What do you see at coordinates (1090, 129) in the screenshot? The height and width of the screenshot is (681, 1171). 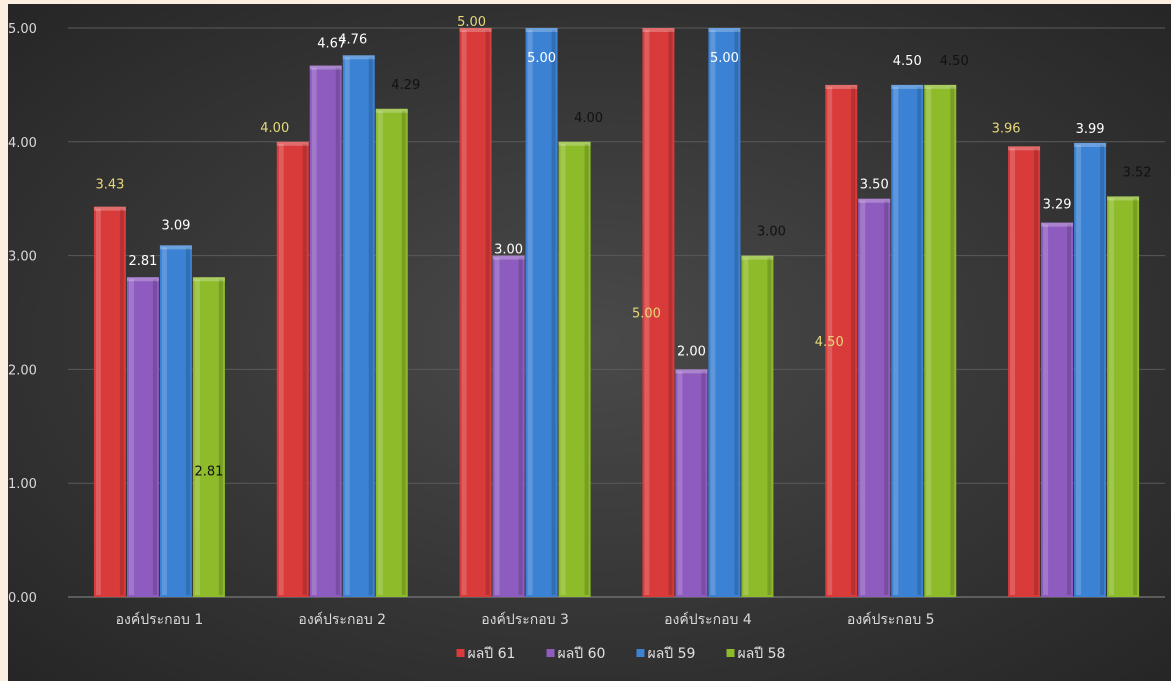 I see `data-label: 3.99` at bounding box center [1090, 129].